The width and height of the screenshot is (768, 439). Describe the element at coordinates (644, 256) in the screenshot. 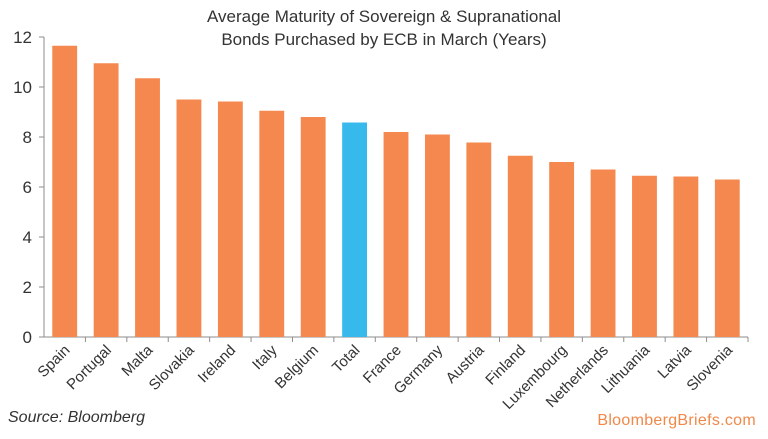

I see `bar-lithuania` at that location.